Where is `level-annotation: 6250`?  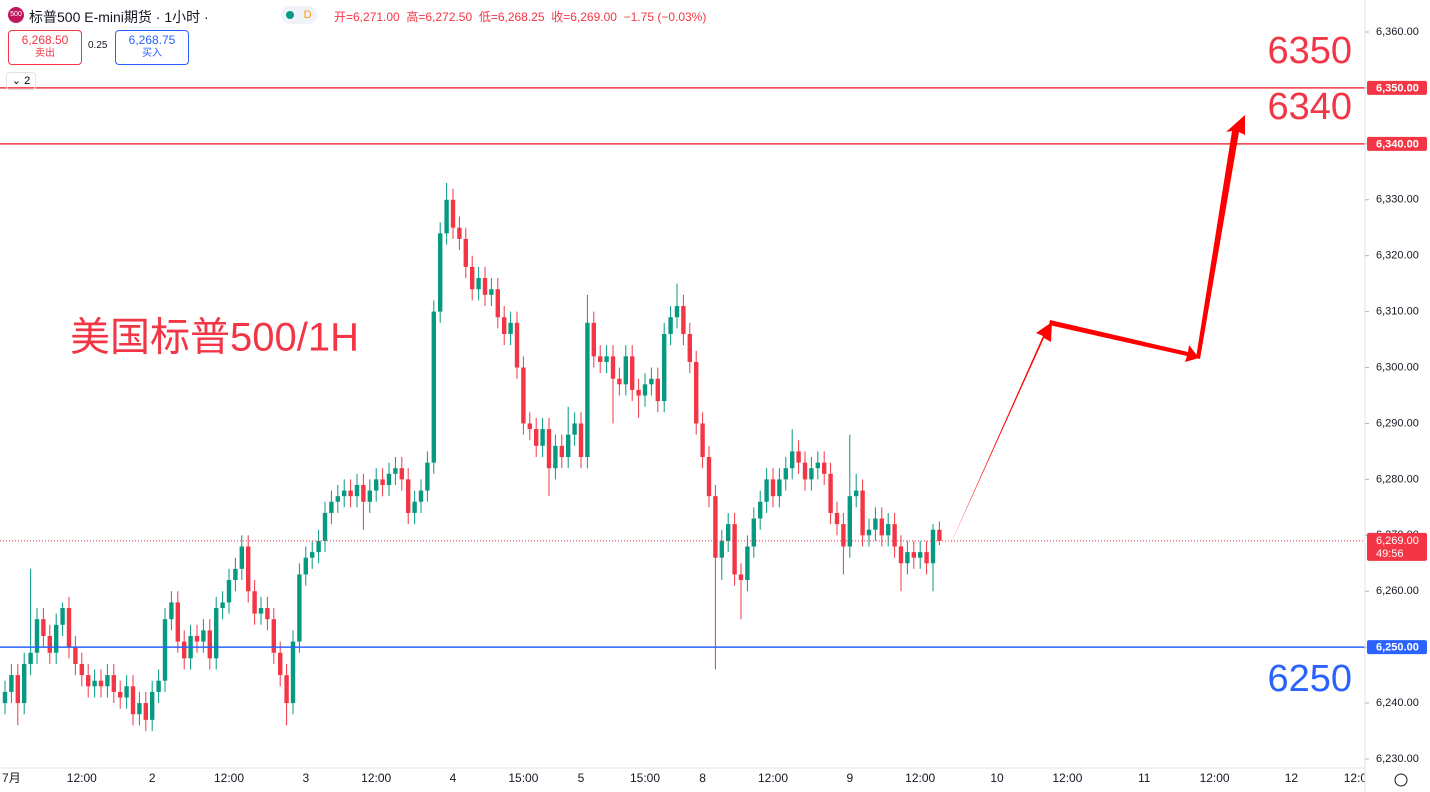
level-annotation: 6250 is located at coordinates (1309, 679).